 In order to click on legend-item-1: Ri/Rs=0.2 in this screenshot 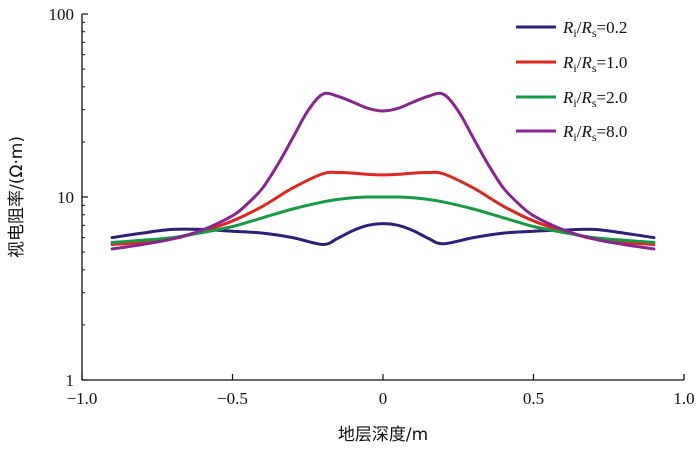, I will do `click(571, 29)`.